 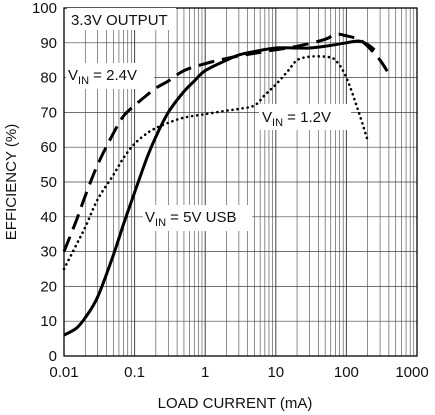 I want to click on x-tick-label: 1, so click(x=205, y=372).